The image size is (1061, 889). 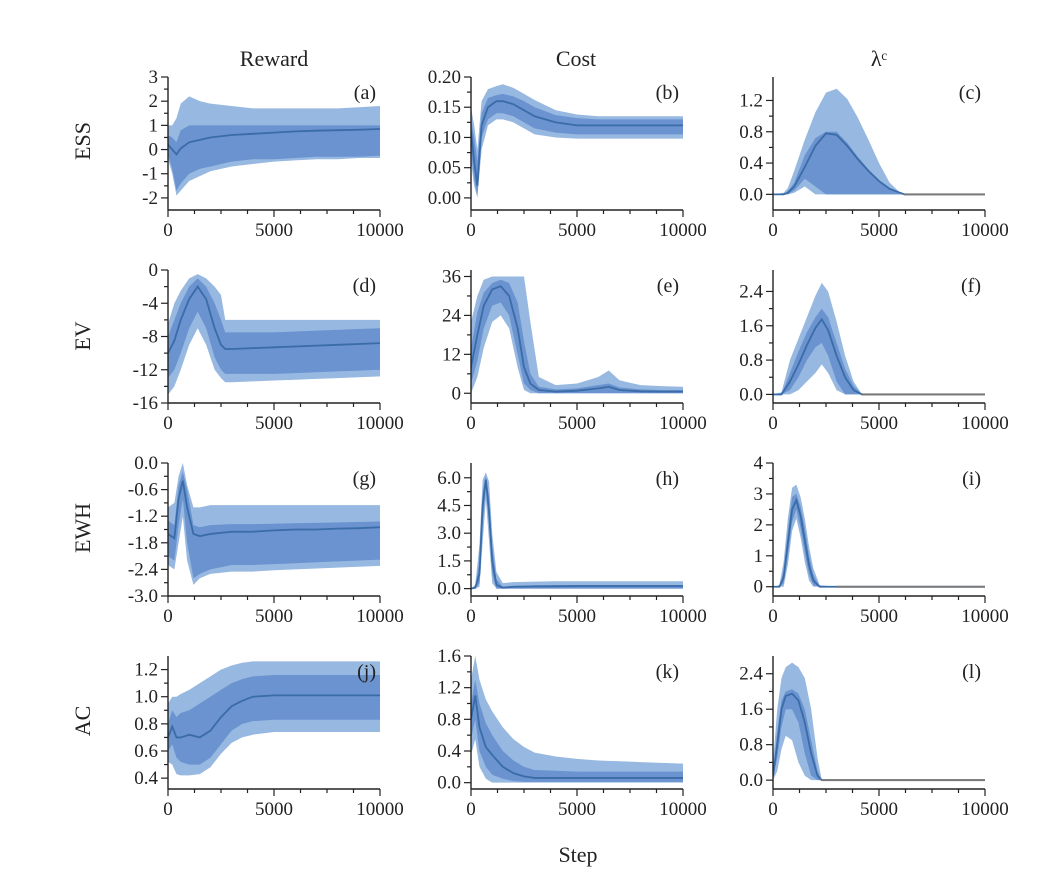 What do you see at coordinates (449, 719) in the screenshot?
I see `y-tick-label-k: 0.8` at bounding box center [449, 719].